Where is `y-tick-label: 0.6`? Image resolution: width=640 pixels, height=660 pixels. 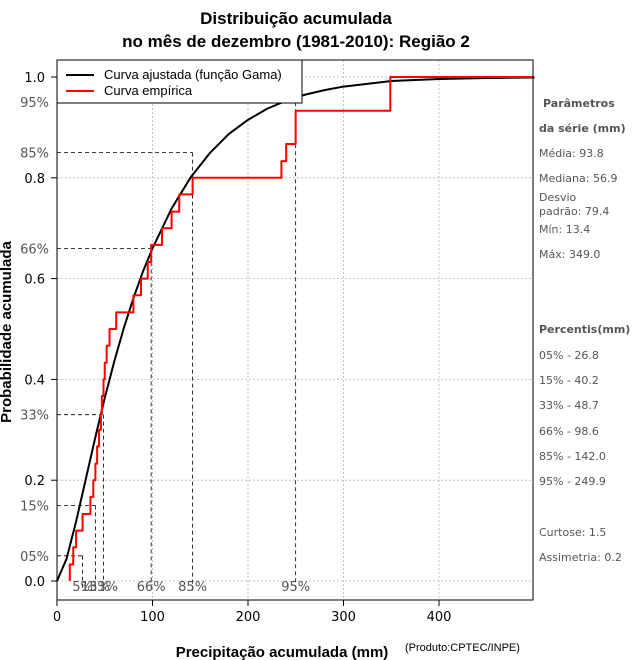
y-tick-label: 0.6 is located at coordinates (34, 280).